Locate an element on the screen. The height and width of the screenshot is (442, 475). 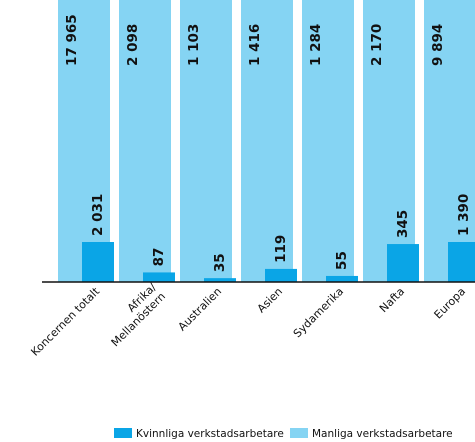
legend-label-female: Kvinnliga verkstadsarbetare is located at coordinates (210, 434).